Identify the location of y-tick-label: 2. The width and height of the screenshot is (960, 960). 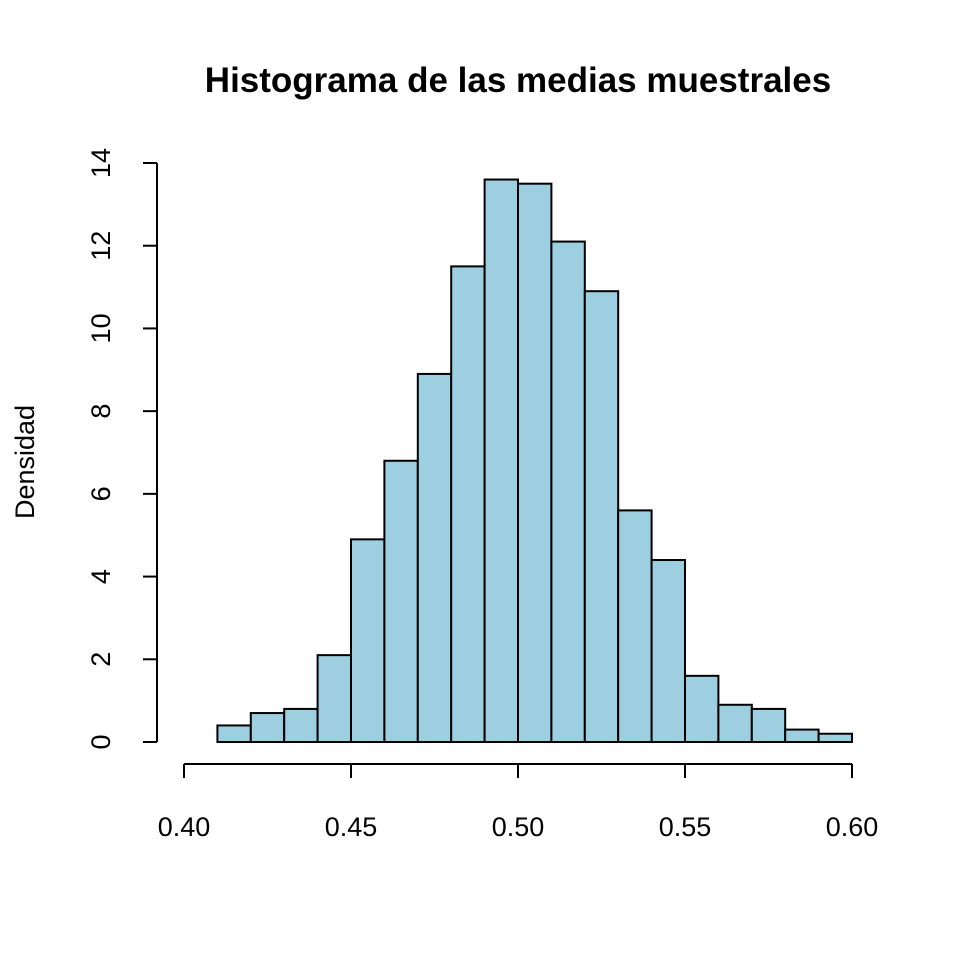
(101, 659).